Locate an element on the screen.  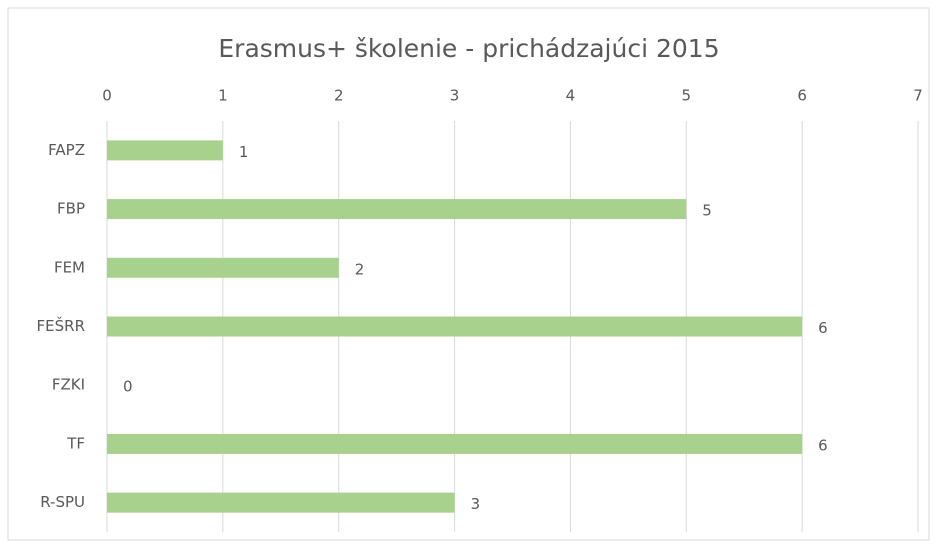
y-tick-label: FAPZ is located at coordinates (66, 150).